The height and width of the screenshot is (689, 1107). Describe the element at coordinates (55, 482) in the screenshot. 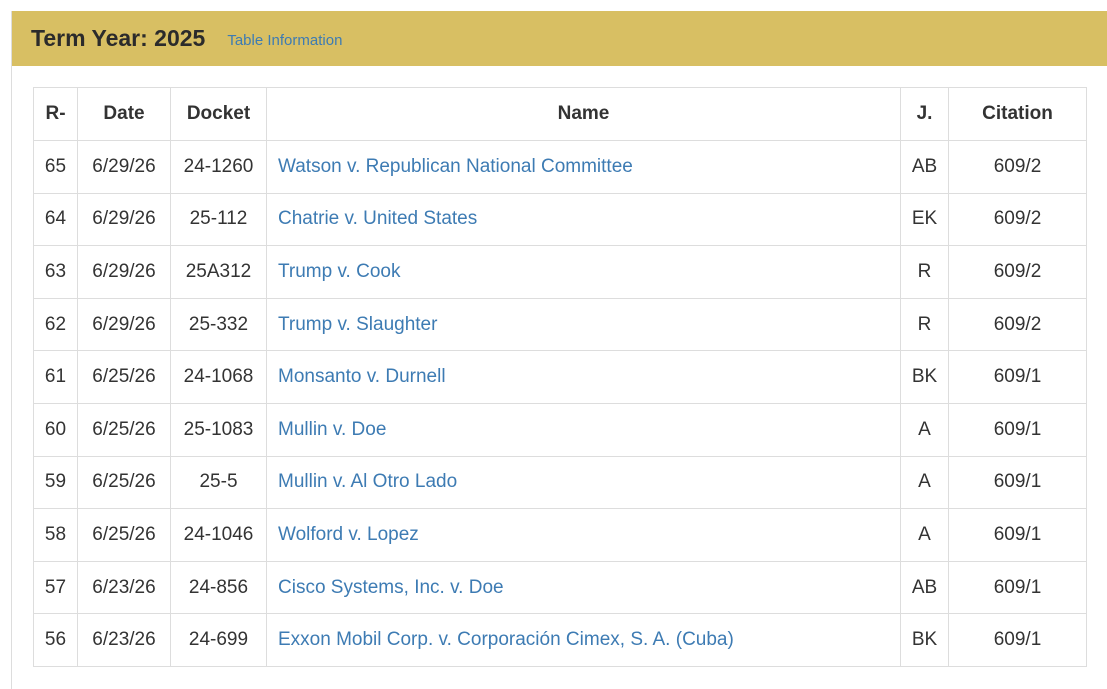

I see `row-number: 59` at that location.